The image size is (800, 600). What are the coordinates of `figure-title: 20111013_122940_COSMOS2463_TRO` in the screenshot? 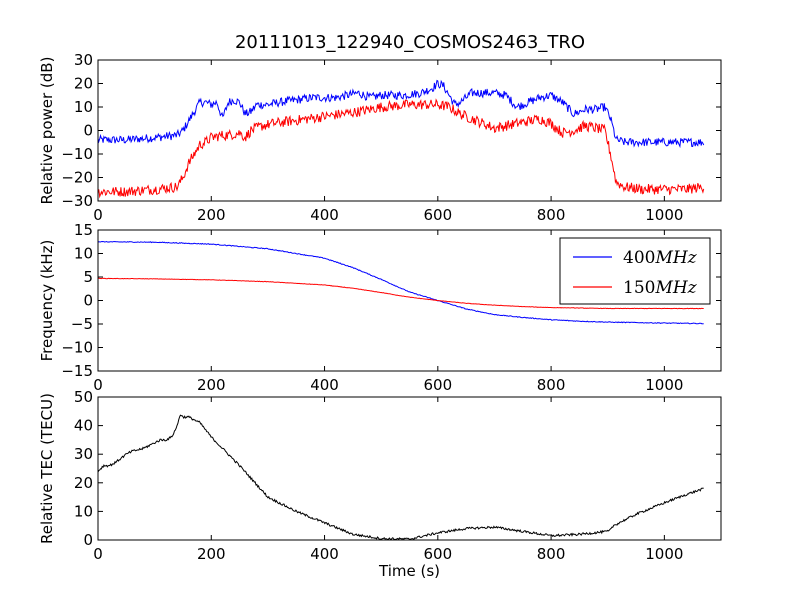 It's located at (410, 42).